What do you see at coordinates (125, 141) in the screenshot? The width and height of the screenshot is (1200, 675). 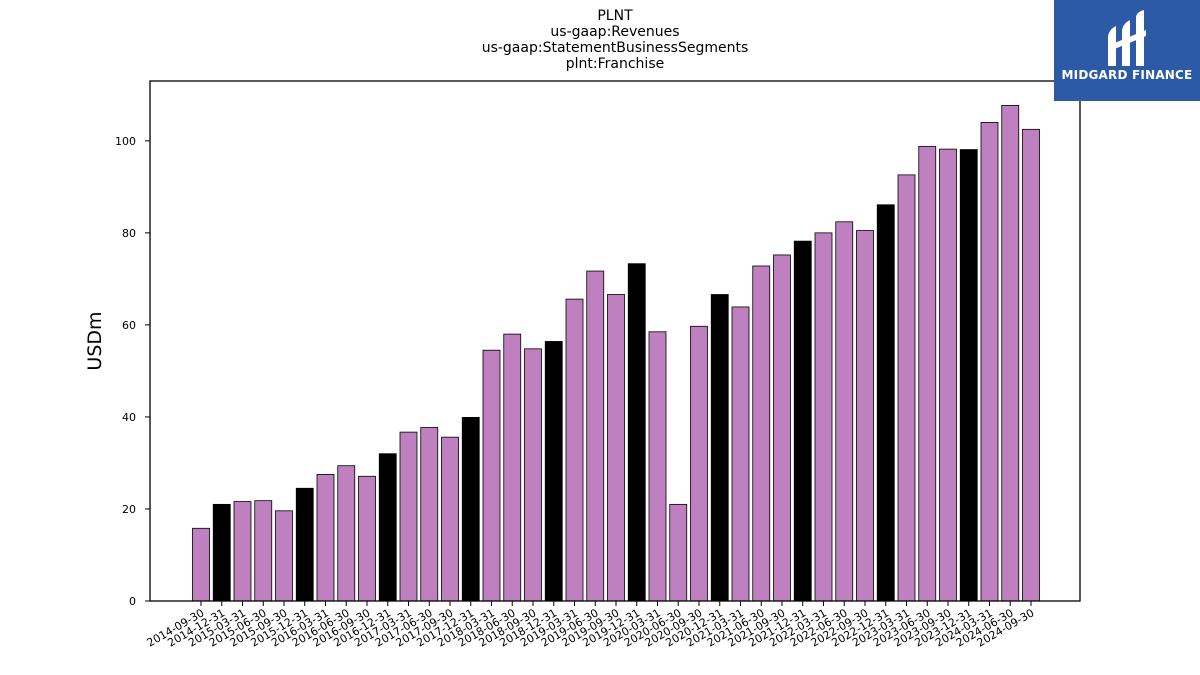 I see `y-tick-label: 100` at bounding box center [125, 141].